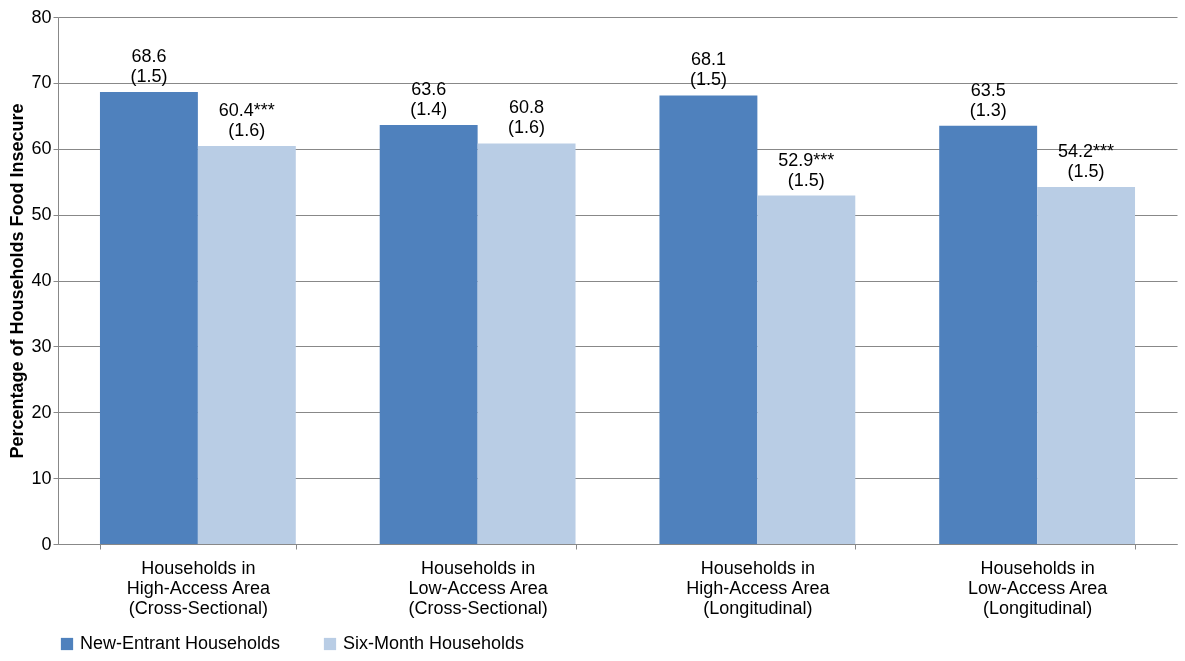 This screenshot has height=661, width=1185. Describe the element at coordinates (478, 587) in the screenshot. I see `x-tick-label: Households in Low-Access Area (Cross-Sectional)` at that location.